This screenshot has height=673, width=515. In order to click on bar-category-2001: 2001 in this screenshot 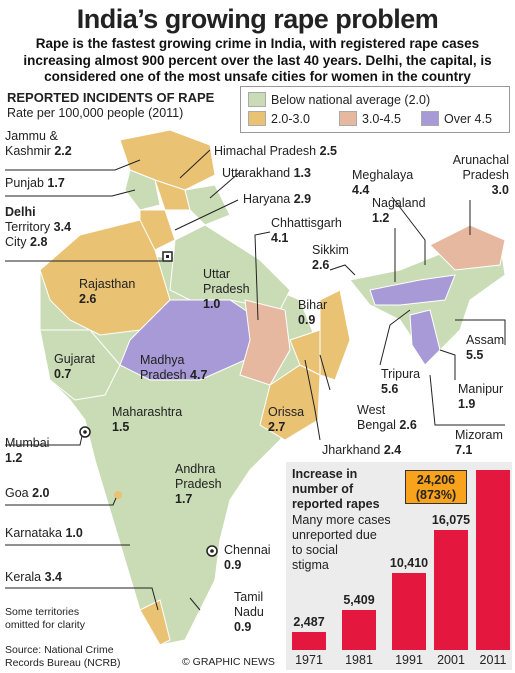, I will do `click(451, 660)`.